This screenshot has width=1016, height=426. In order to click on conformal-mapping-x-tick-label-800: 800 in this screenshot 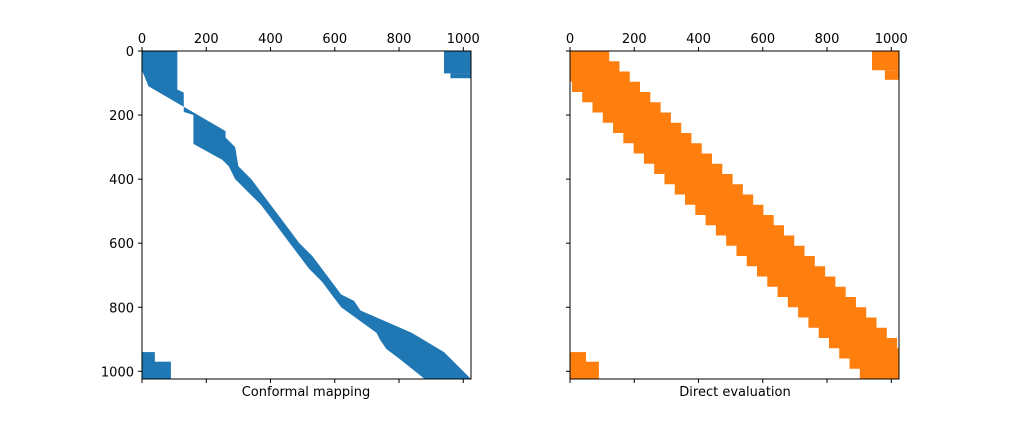, I will do `click(399, 39)`.